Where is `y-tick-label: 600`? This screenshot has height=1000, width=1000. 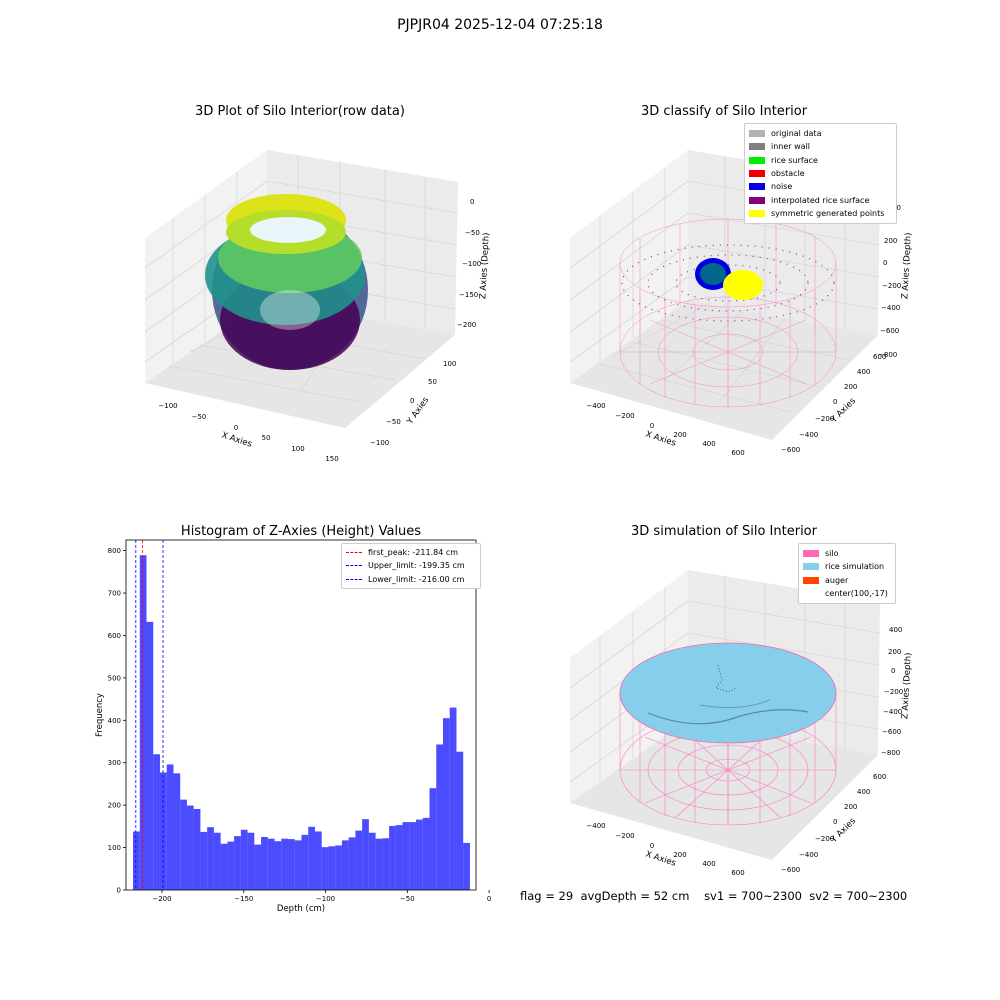 y-tick-label: 600 is located at coordinates (114, 636).